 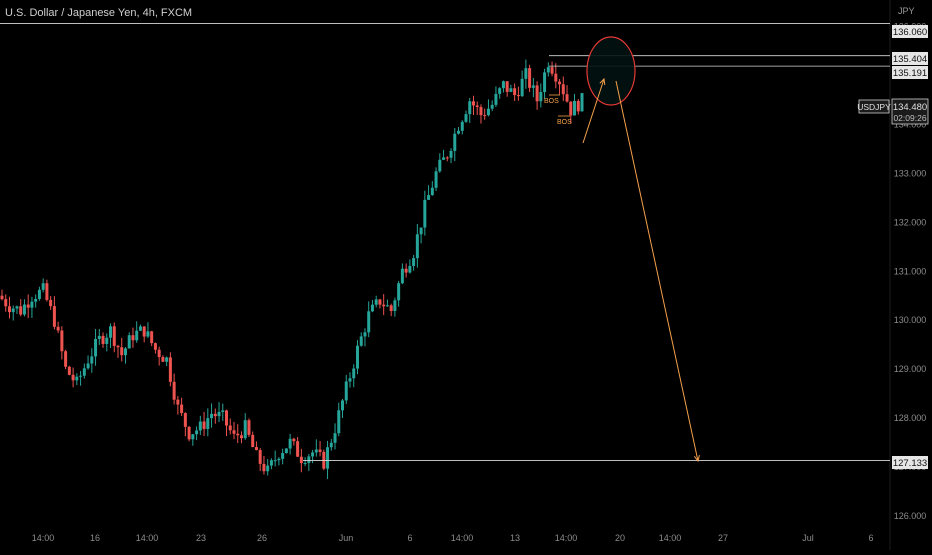 I want to click on y-tick-label: 129.000, so click(x=910, y=369).